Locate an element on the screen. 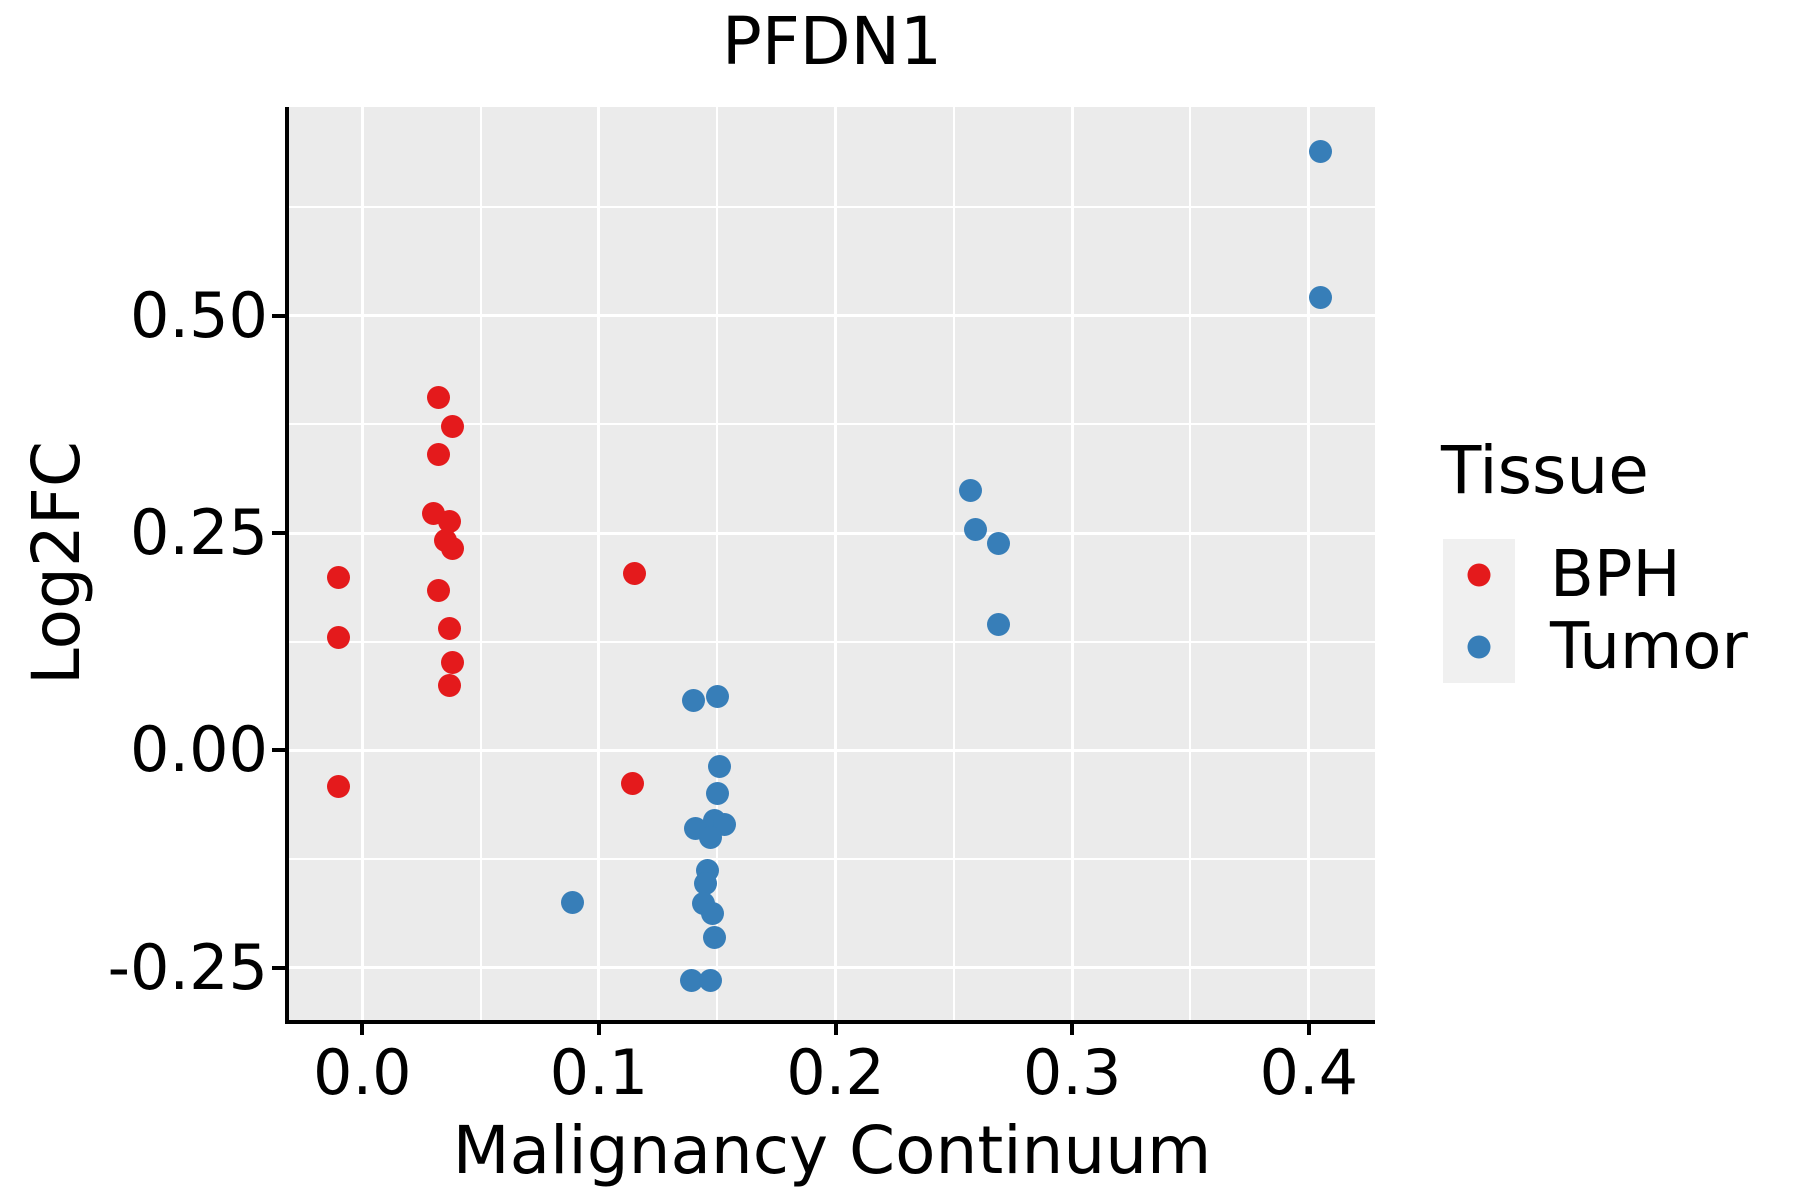 Image resolution: width=1800 pixels, height=1200 pixels. legend-label-bph: BPH is located at coordinates (1615, 575).